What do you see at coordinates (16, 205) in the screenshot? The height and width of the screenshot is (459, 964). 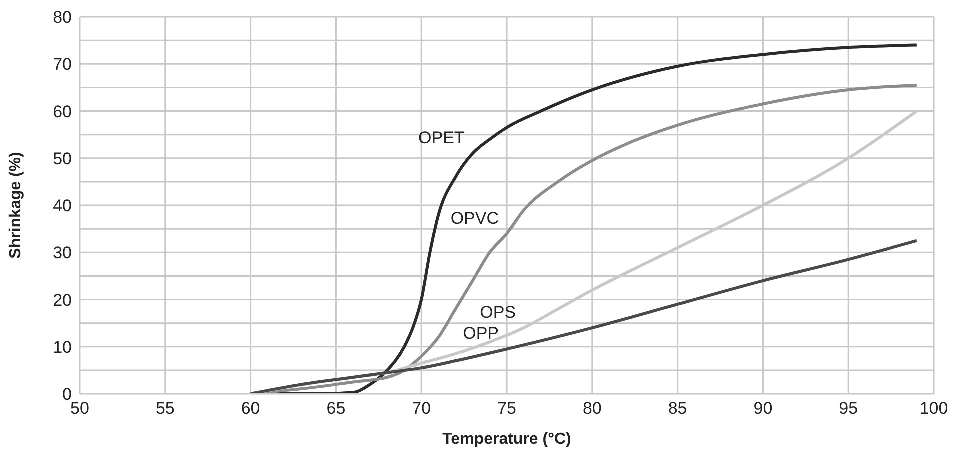 I see `y-axis-title: Shrinkage (%)` at bounding box center [16, 205].